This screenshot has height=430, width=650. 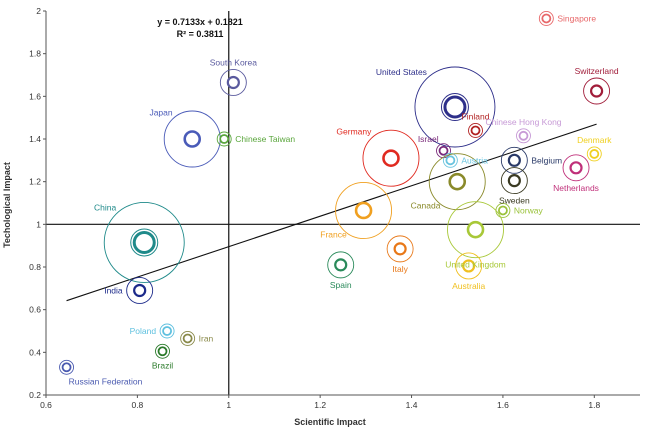 I want to click on point-chinese-hong-kong, so click(x=523, y=136).